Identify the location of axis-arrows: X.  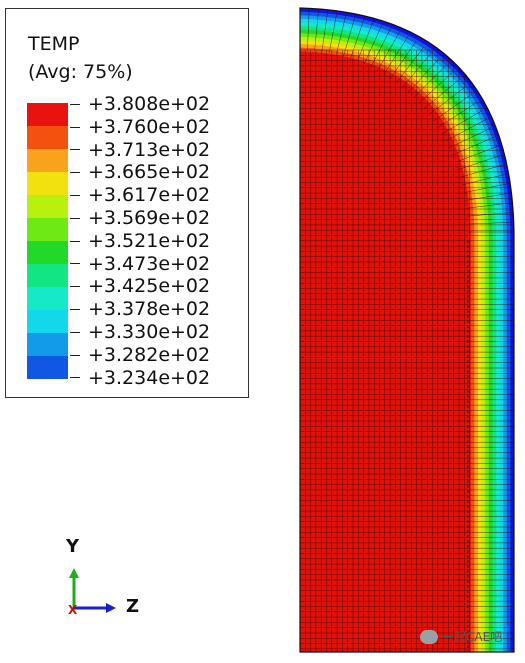
(92, 592).